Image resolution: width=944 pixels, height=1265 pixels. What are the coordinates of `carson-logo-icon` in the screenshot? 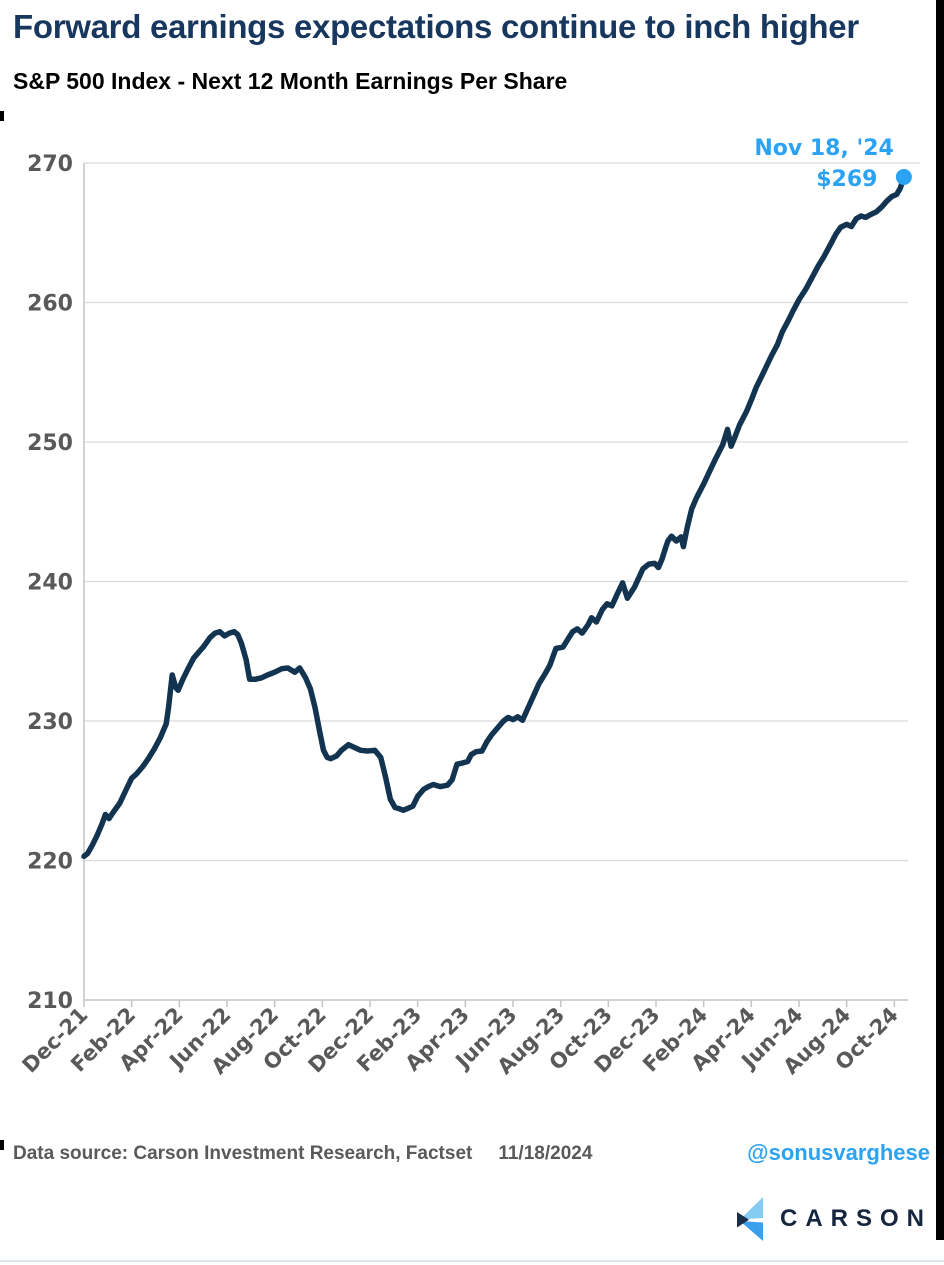 It's located at (749, 1219).